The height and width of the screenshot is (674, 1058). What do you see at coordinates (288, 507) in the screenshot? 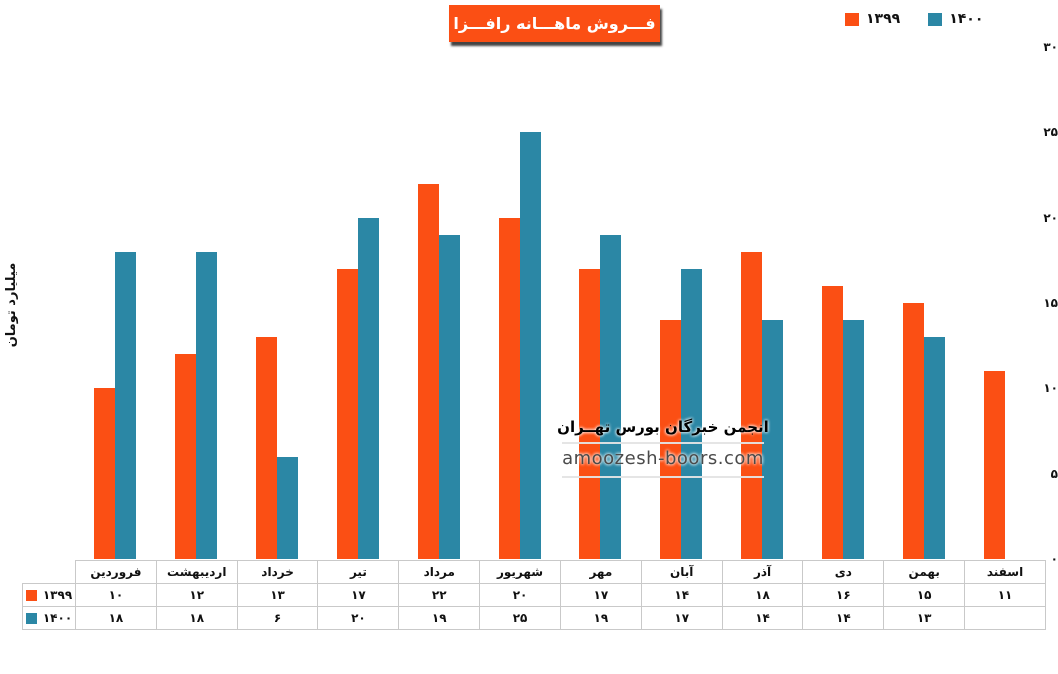
I see `bar-۱۴۰۰-خرداد` at bounding box center [288, 507].